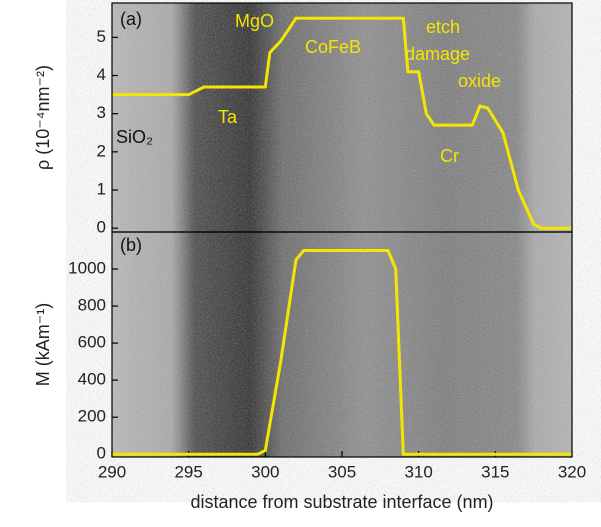 The image size is (601, 527). I want to click on x-tick-label: 290, so click(112, 471).